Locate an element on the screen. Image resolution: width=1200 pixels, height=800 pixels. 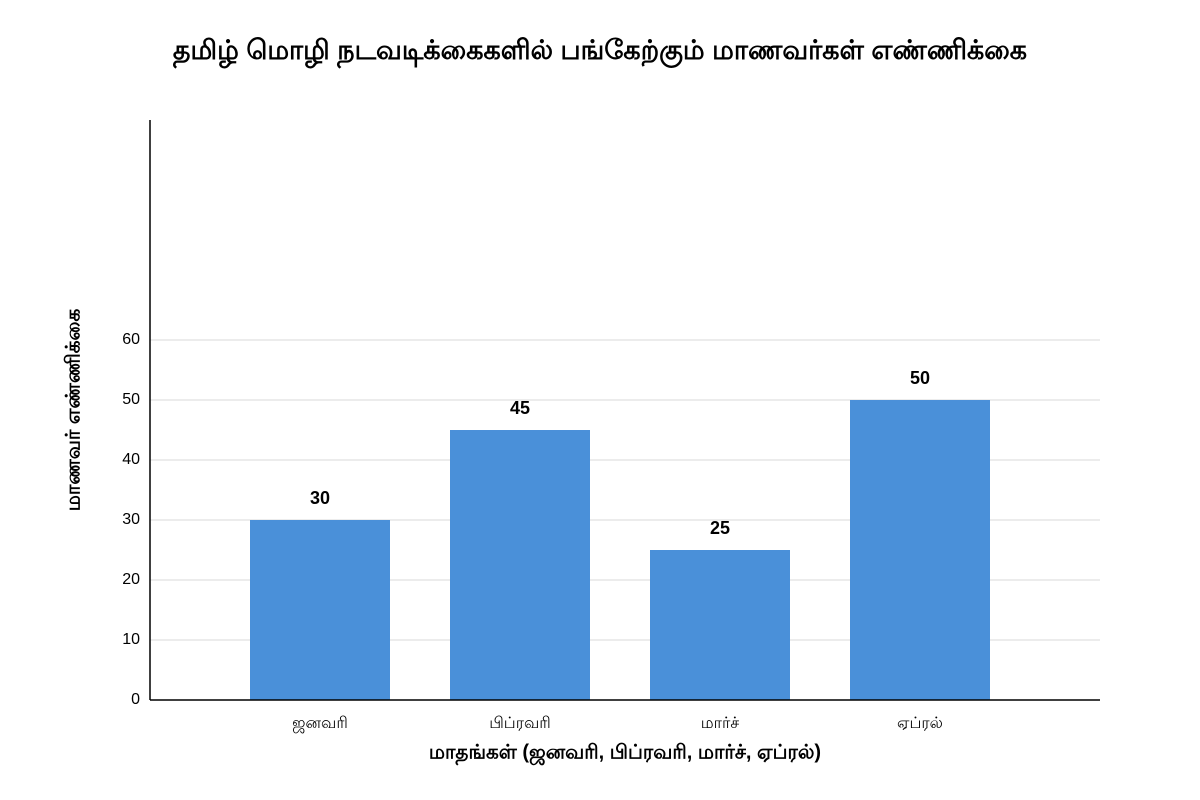
x-tick-label: பிப்ரவரி is located at coordinates (520, 723).